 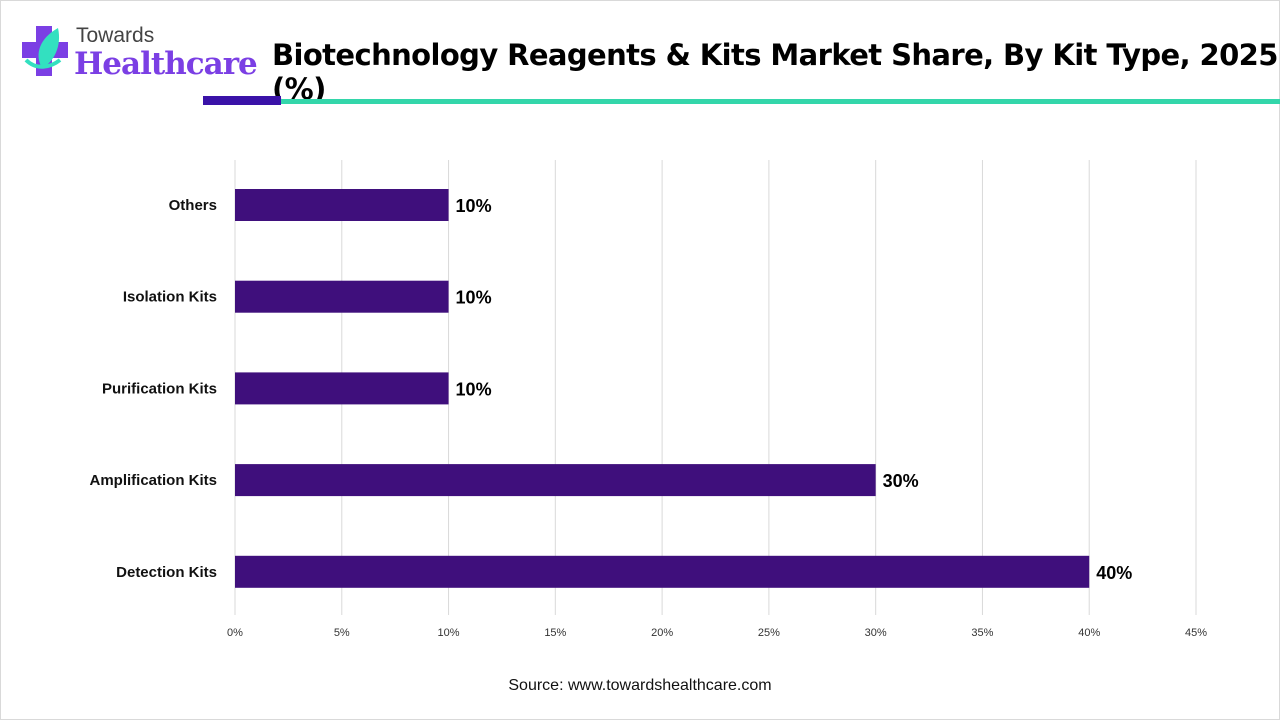 What do you see at coordinates (449, 633) in the screenshot?
I see `x-tick-label: 10%` at bounding box center [449, 633].